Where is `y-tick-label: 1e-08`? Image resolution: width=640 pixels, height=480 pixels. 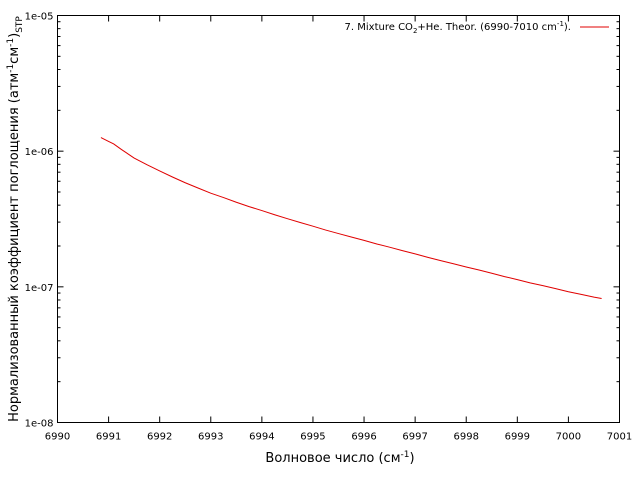
y-tick-label: 1e-08 is located at coordinates (39, 424).